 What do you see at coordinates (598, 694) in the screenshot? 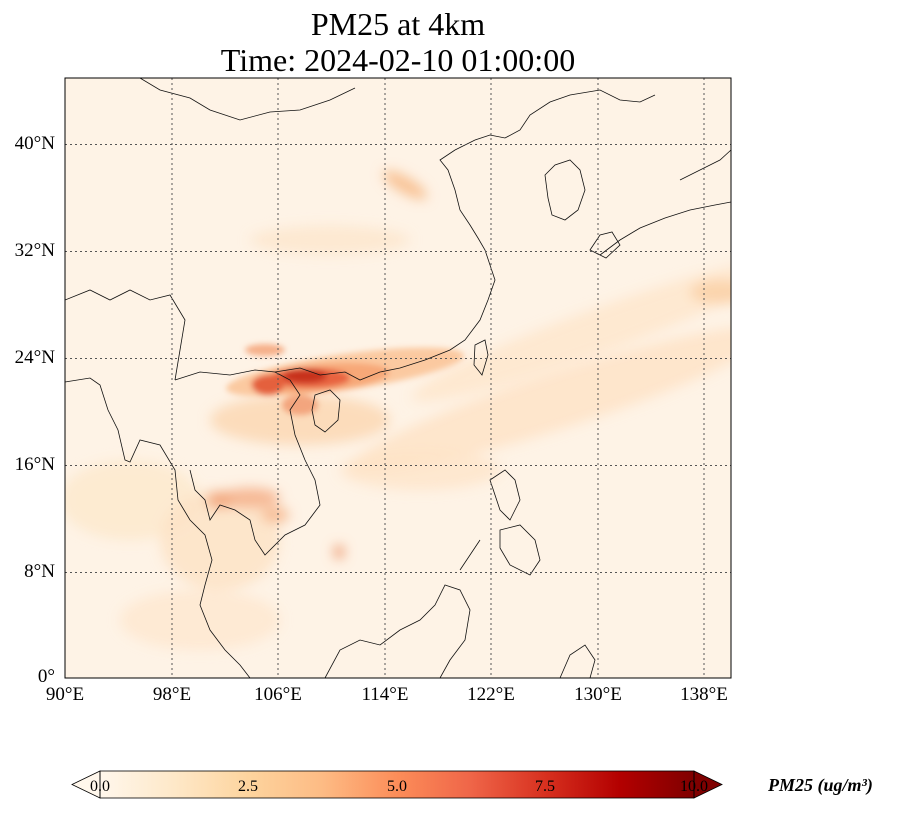
I see `lon-tick-130e: 130°E` at bounding box center [598, 694].